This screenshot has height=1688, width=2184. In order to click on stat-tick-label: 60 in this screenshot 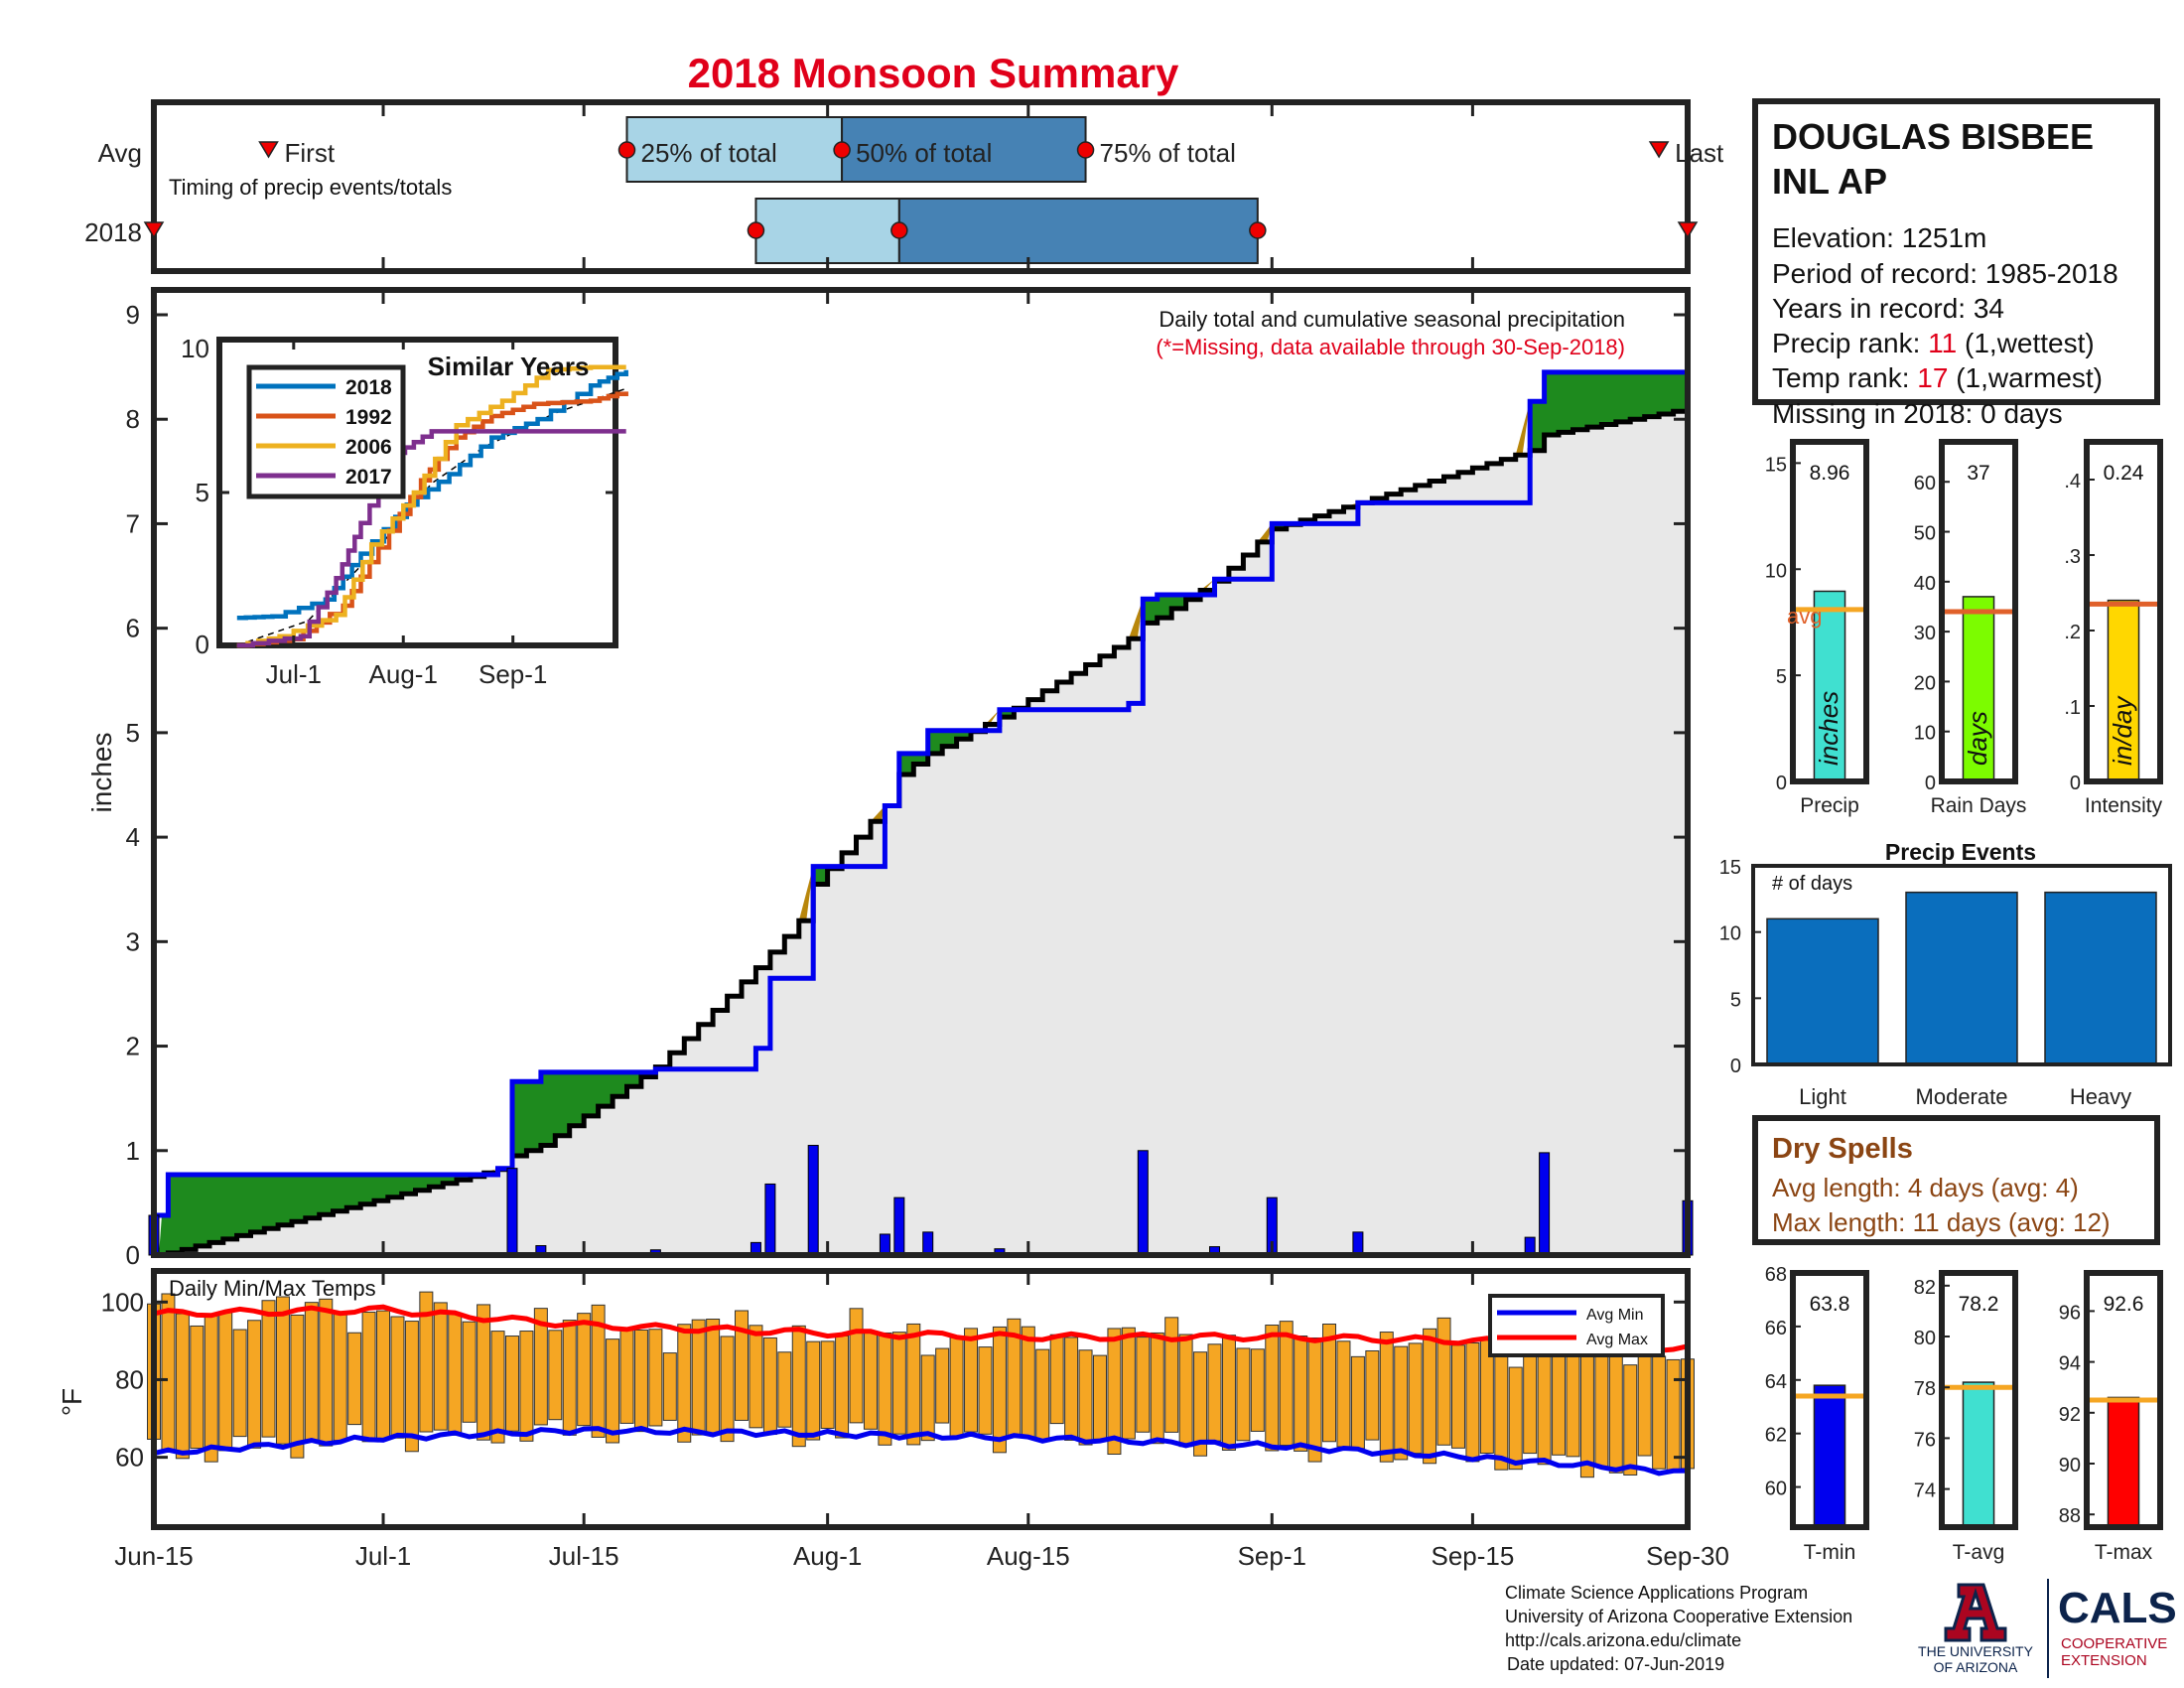, I will do `click(1925, 483)`.